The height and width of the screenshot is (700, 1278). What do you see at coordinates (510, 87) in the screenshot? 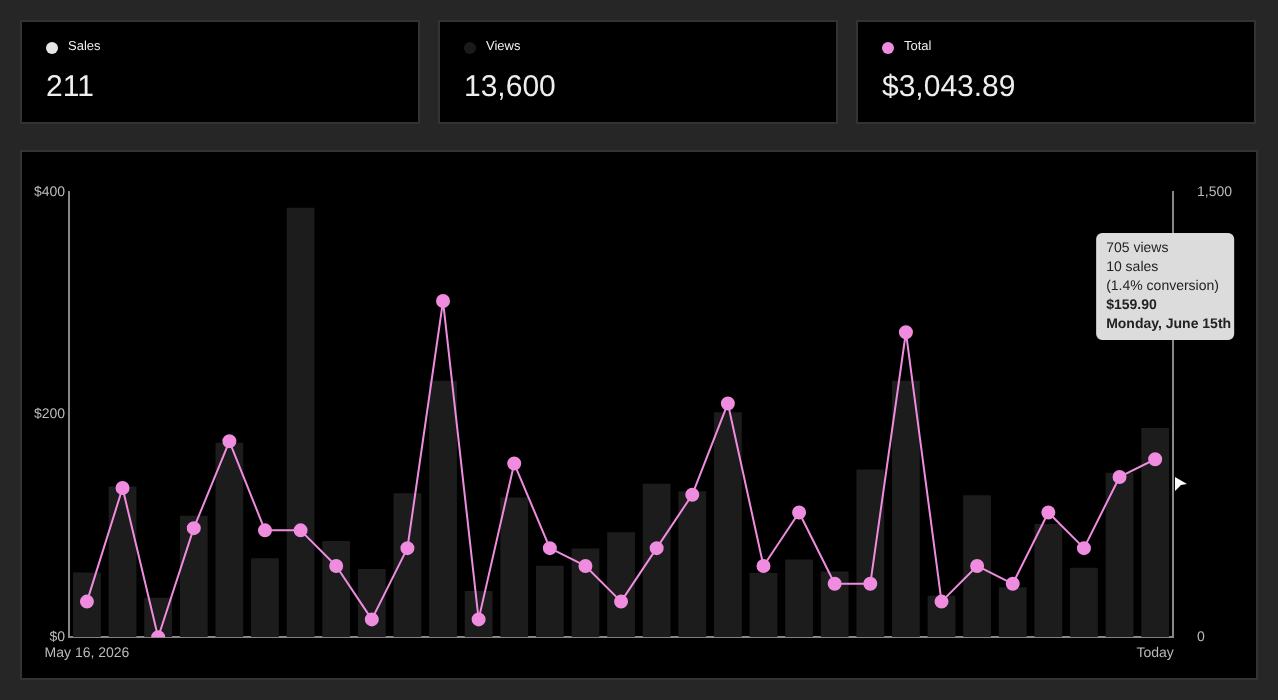
I see `text: 13,600` at bounding box center [510, 87].